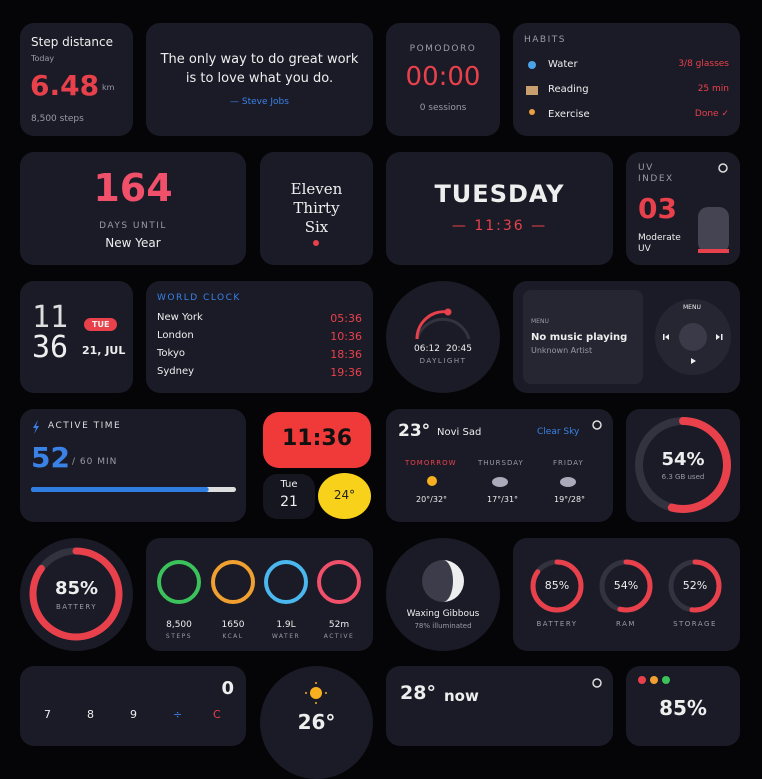  Describe the element at coordinates (133, 208) in the screenshot. I see `countdown-card: 164 DAYS UNTIL New Year` at that location.